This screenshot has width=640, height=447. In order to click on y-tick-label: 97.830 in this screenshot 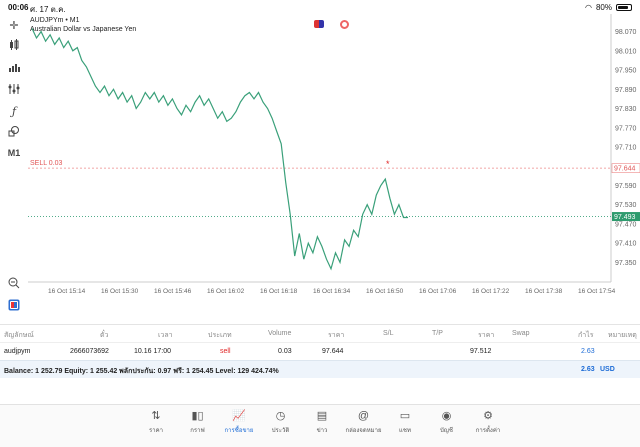, I will do `click(626, 109)`.